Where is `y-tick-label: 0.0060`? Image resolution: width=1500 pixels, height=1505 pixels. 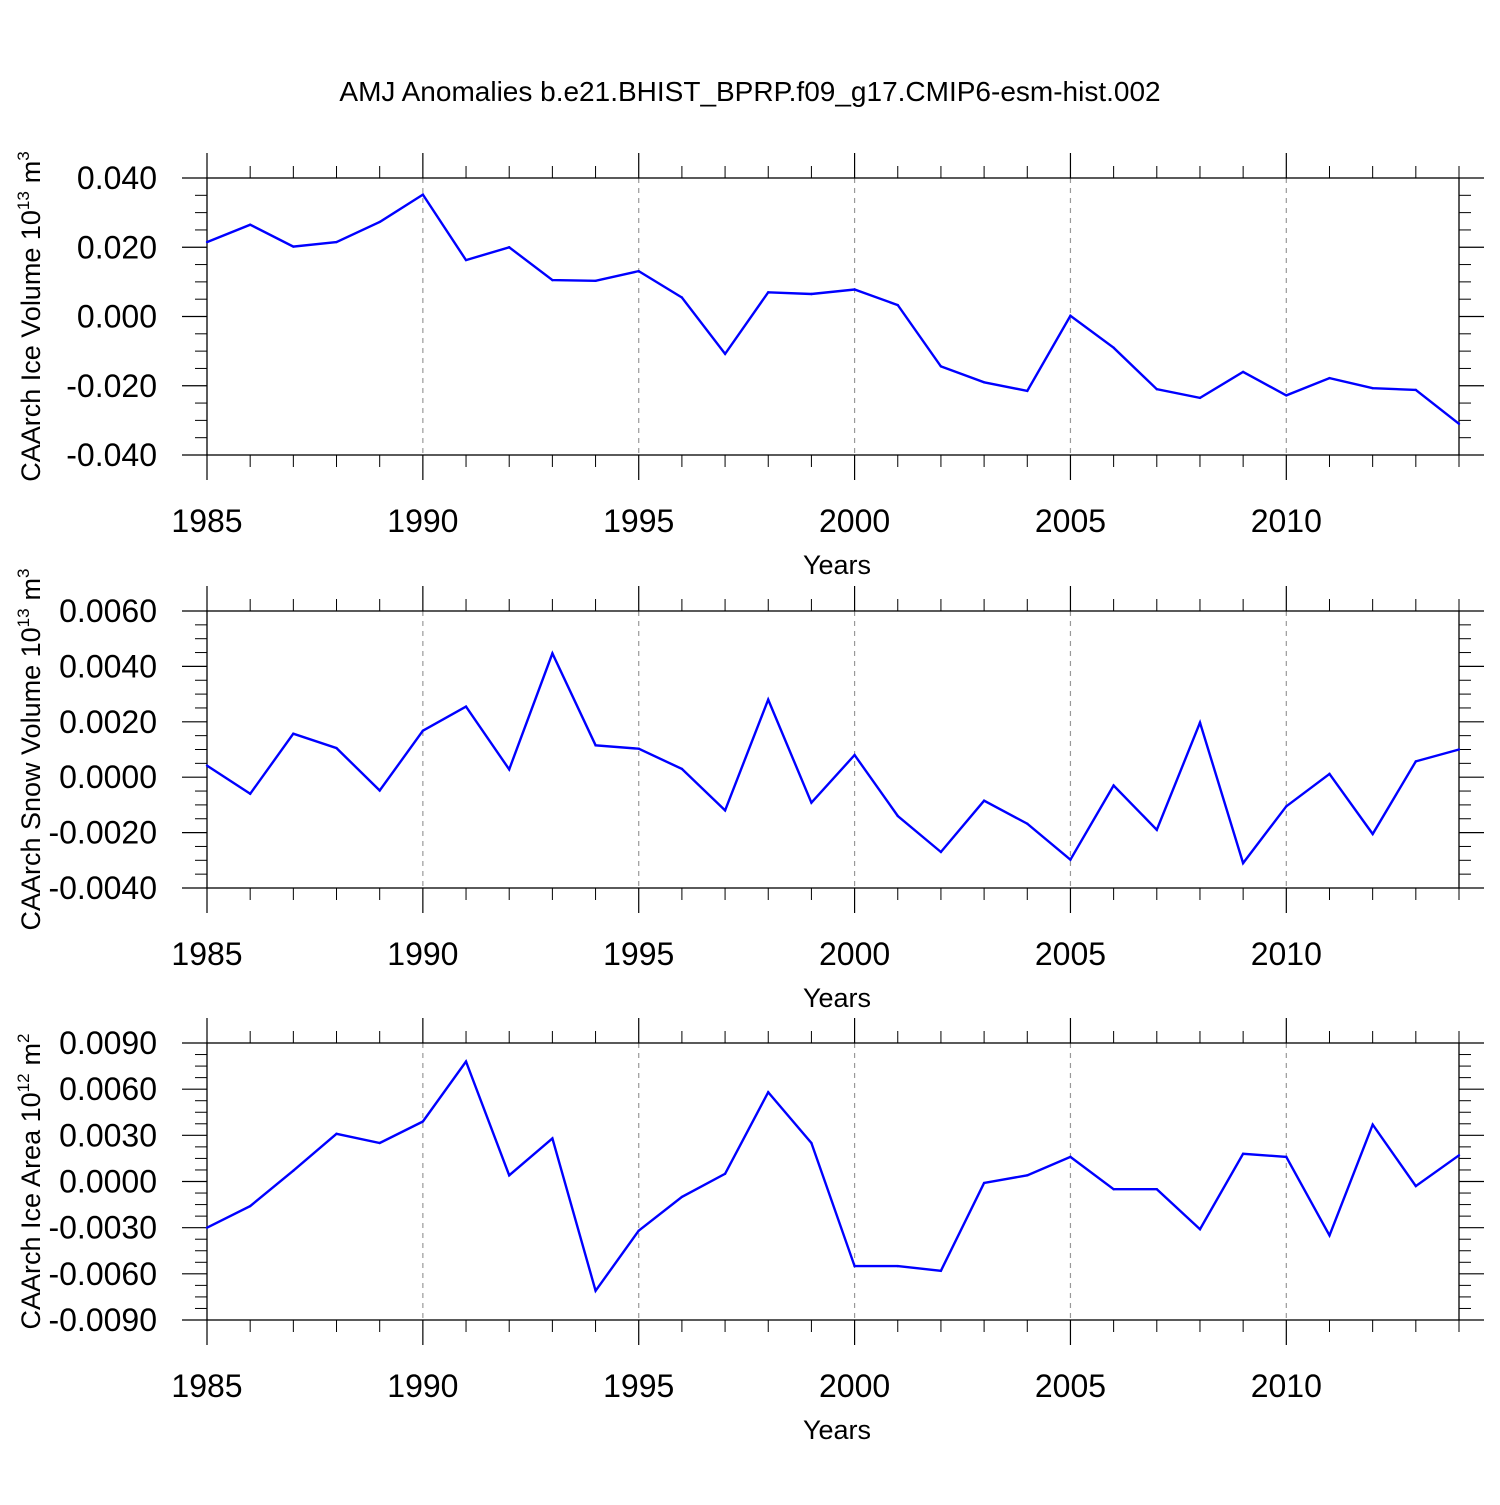 y-tick-label: 0.0060 is located at coordinates (108, 1089).